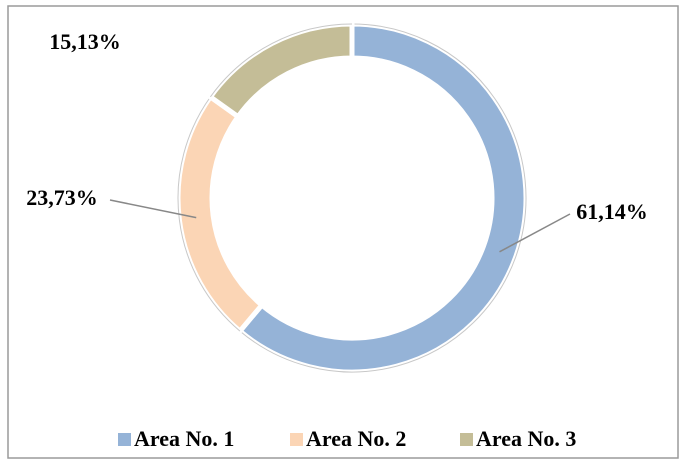 The width and height of the screenshot is (686, 470). What do you see at coordinates (62, 197) in the screenshot?
I see `data-label: 23,73%` at bounding box center [62, 197].